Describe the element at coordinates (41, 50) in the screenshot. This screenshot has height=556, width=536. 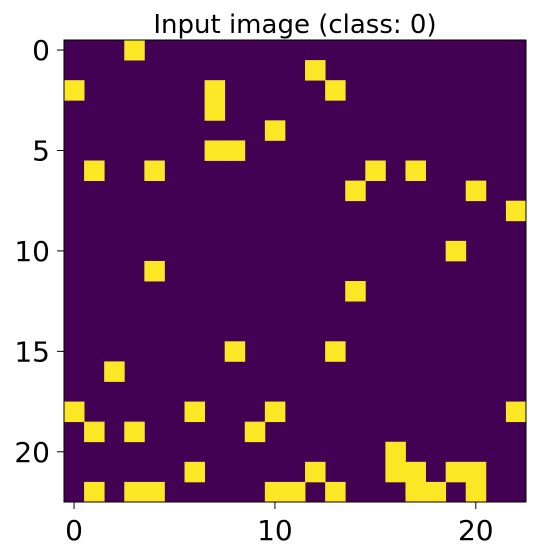
I see `y-tick-label: 0` at that location.